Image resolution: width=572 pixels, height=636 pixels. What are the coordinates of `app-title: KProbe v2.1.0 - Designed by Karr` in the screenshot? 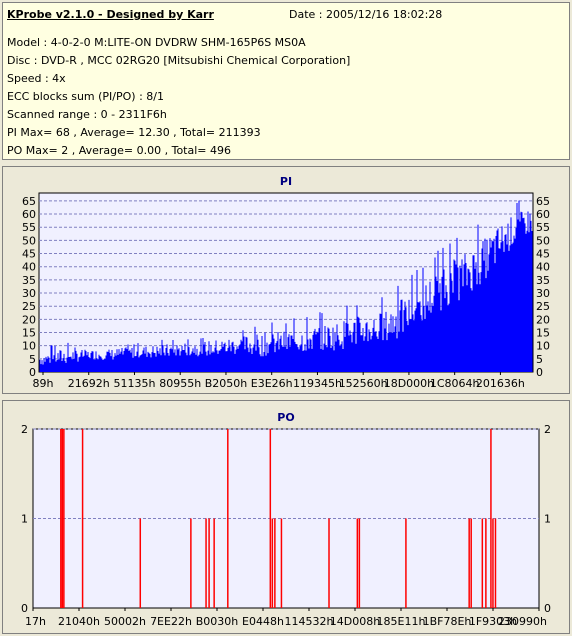 It's located at (110, 14).